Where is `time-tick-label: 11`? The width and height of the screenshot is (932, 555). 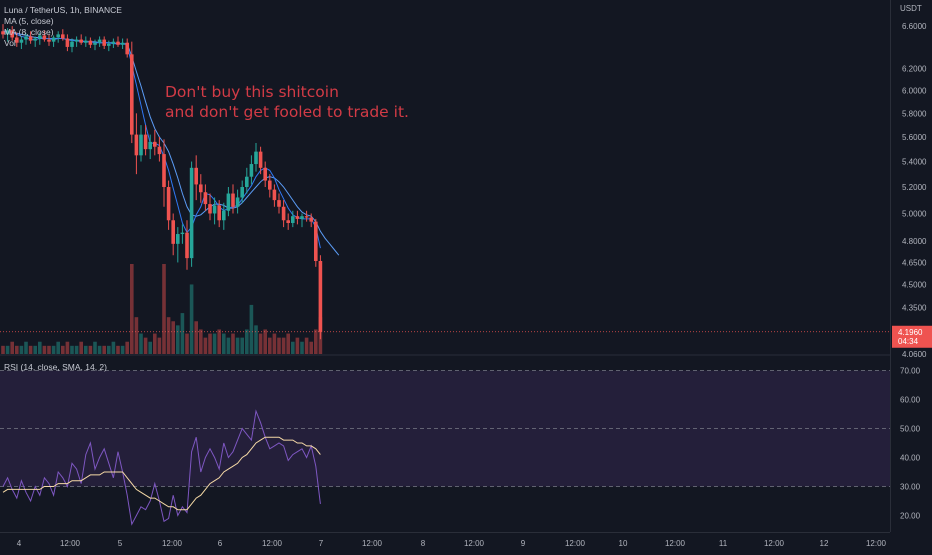 time-tick-label: 11 is located at coordinates (723, 543).